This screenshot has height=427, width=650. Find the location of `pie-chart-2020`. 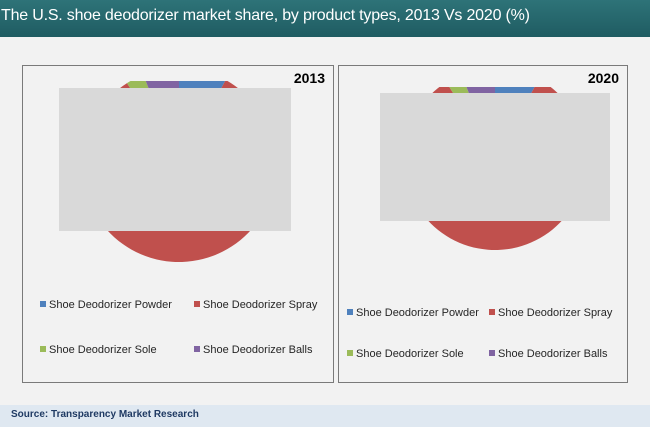

pie-chart-2020 is located at coordinates (495, 168).